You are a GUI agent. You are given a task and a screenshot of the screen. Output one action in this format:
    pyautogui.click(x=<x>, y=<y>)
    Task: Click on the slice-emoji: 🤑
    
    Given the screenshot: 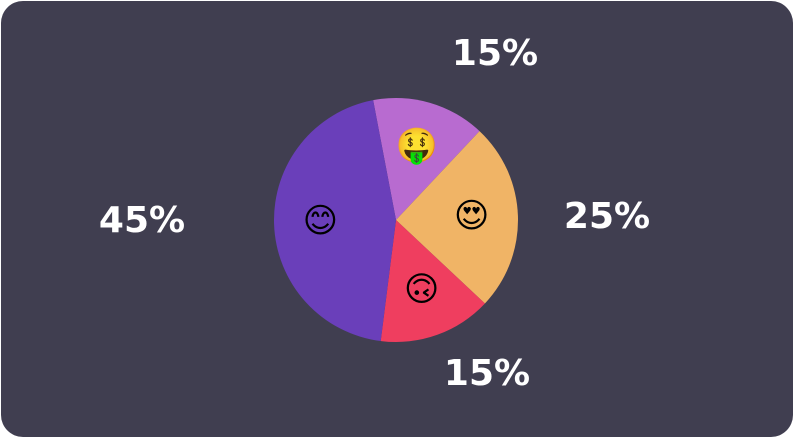 What is the action you would take?
    pyautogui.click(x=417, y=146)
    